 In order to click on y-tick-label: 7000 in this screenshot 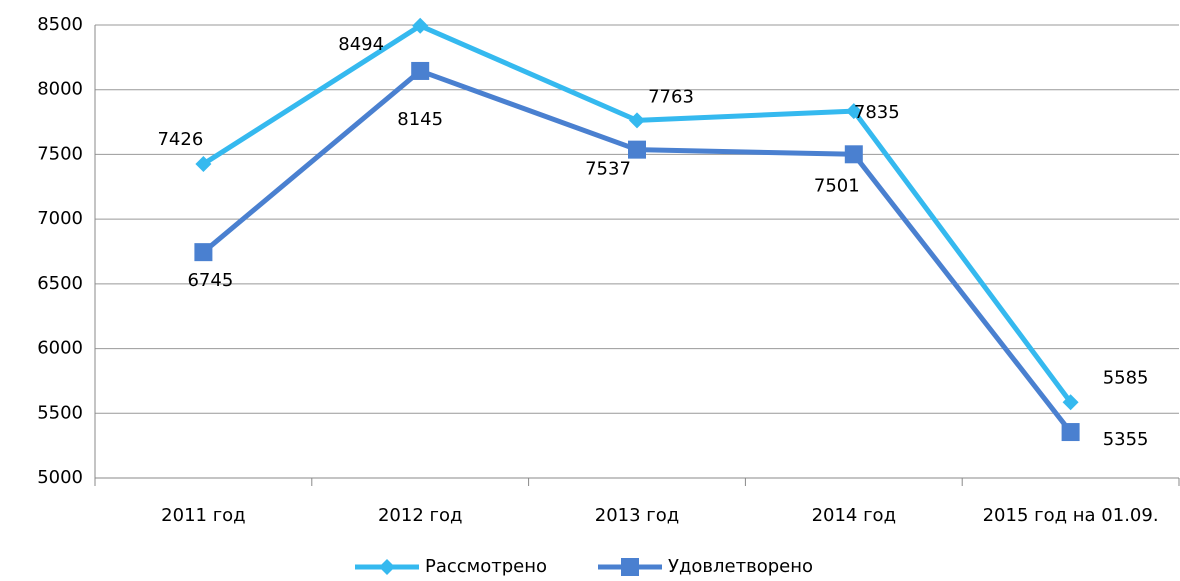, I will do `click(60, 218)`.